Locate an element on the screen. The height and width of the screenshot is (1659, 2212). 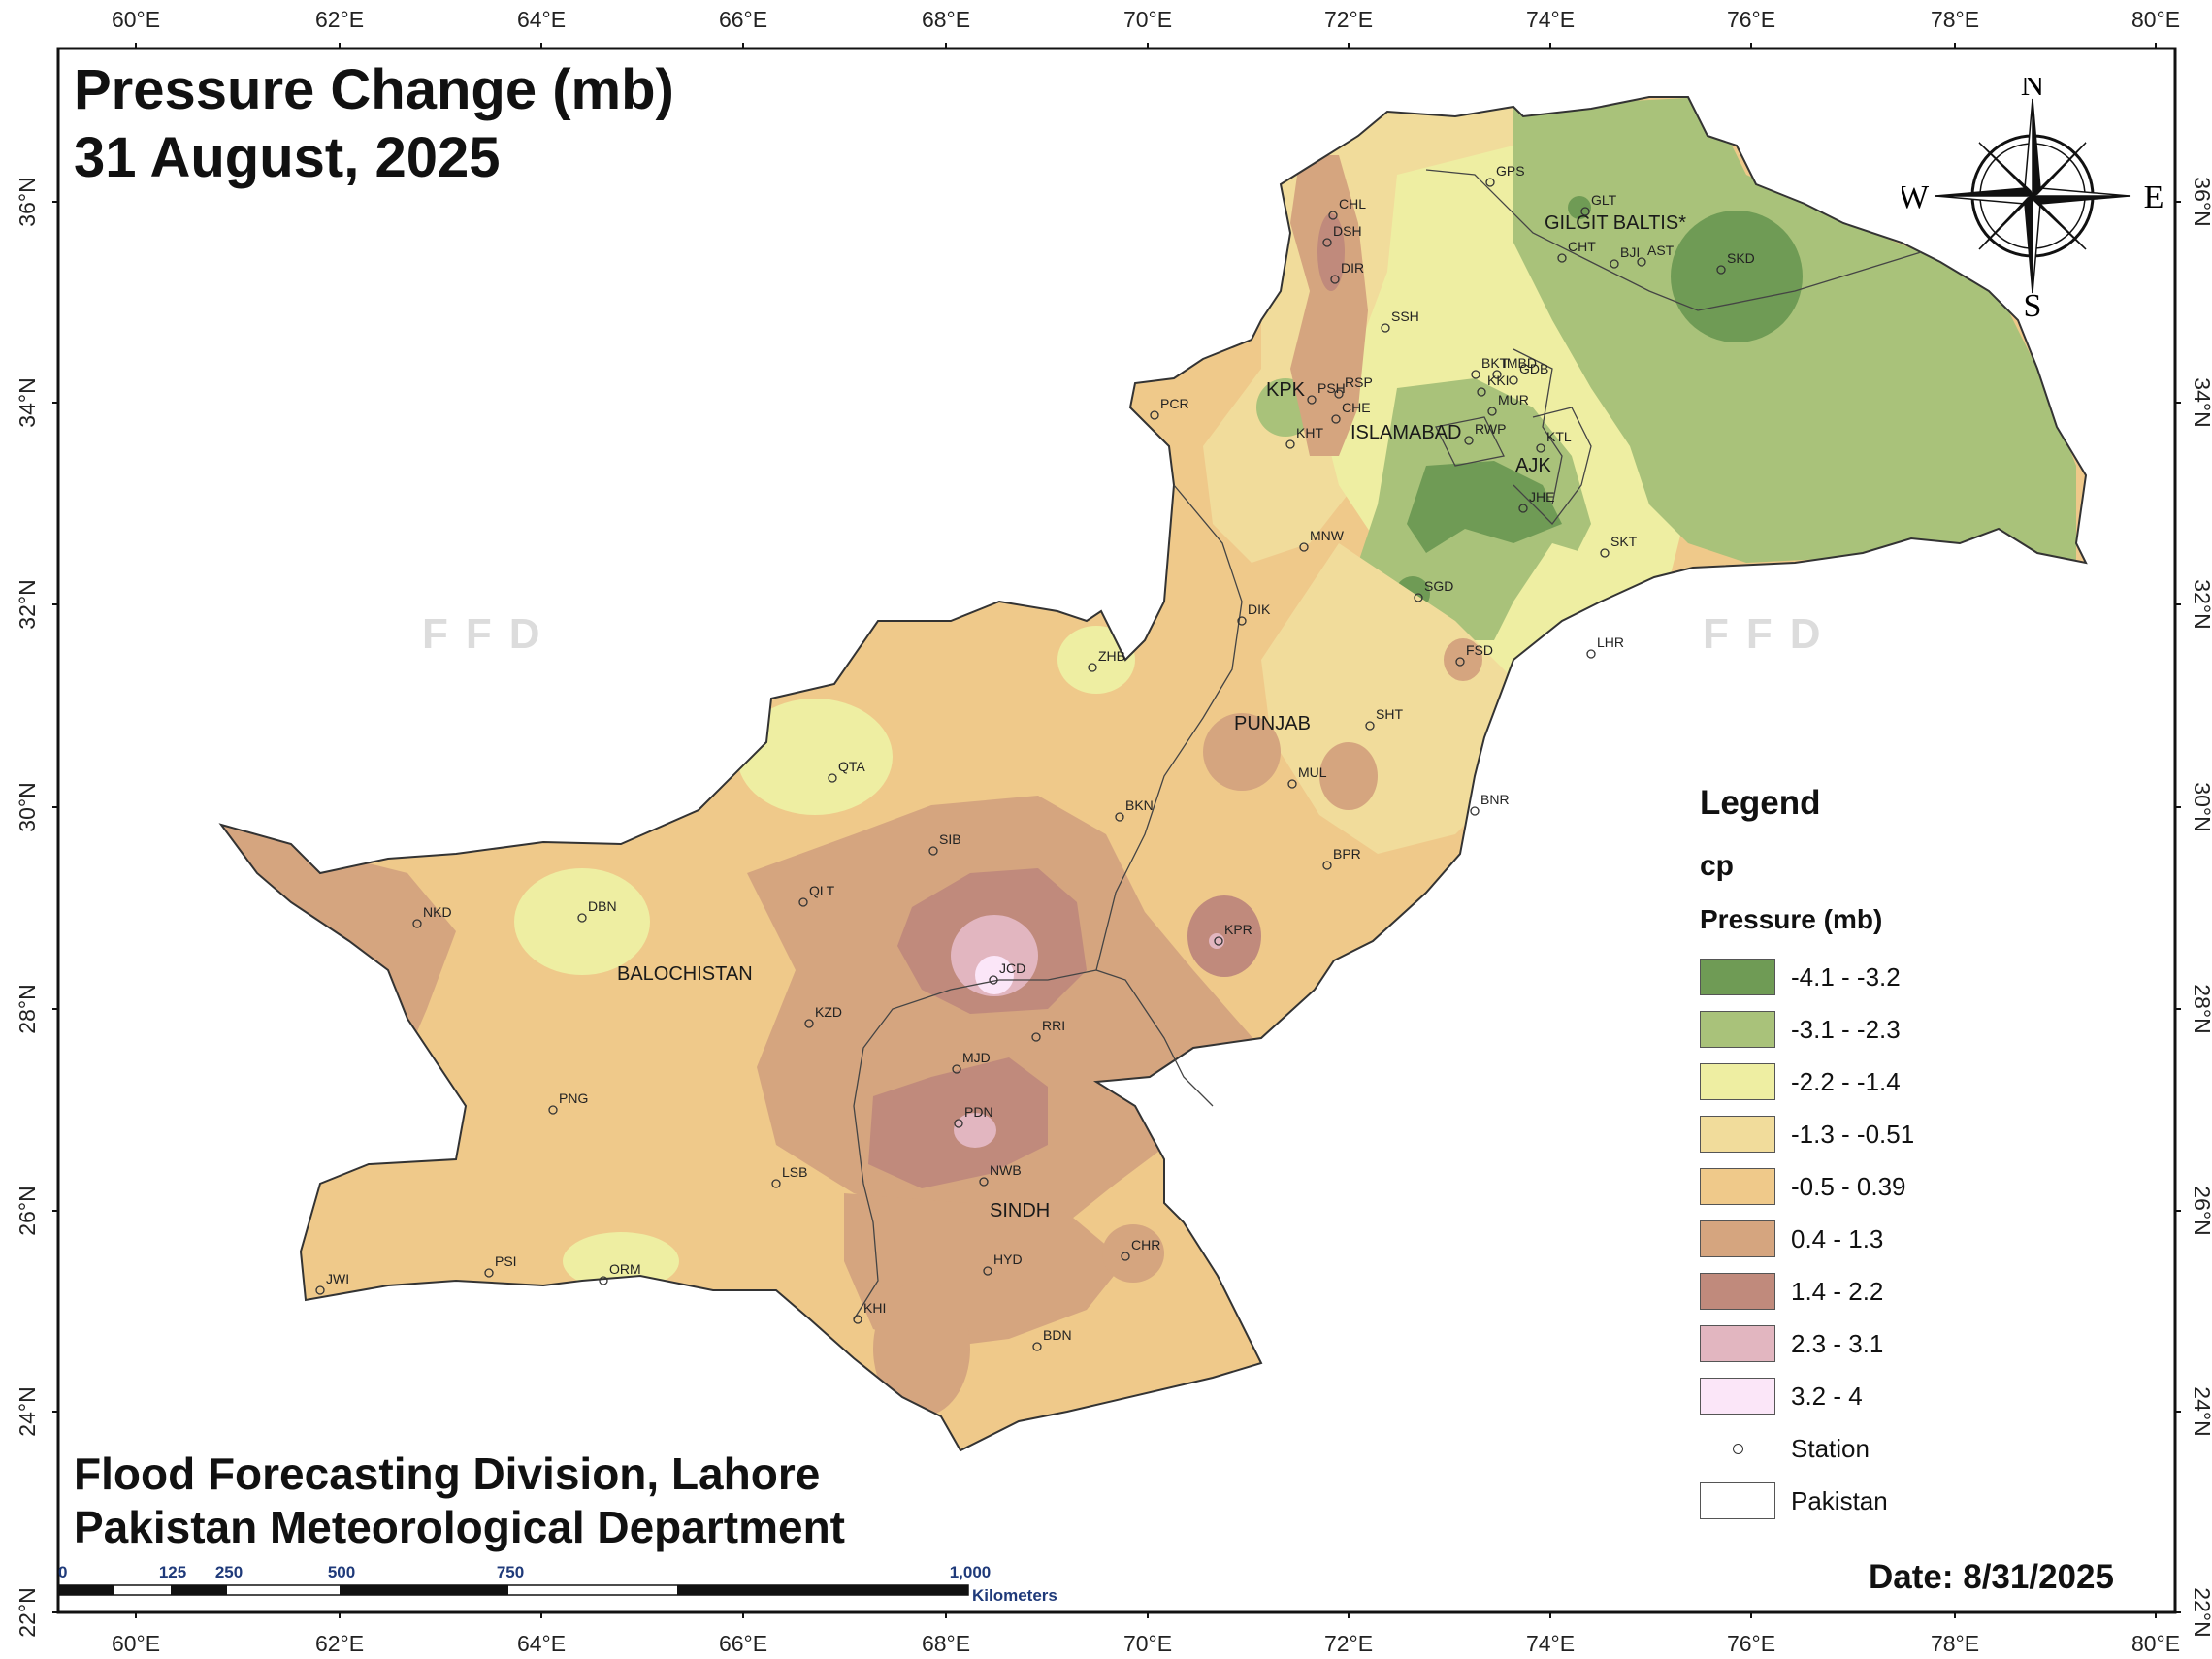
lon-tick-label-bottom: 80°E is located at coordinates (2155, 1643).